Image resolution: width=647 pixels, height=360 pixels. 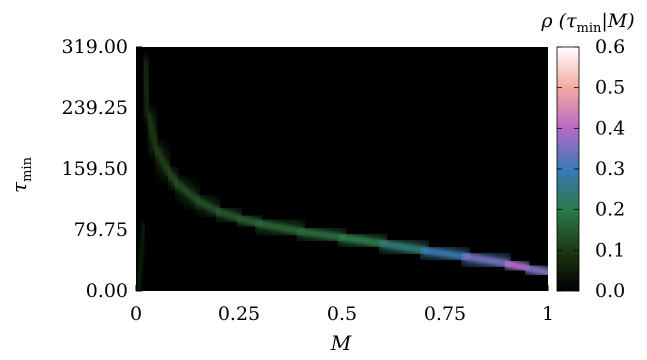 What do you see at coordinates (95, 169) in the screenshot?
I see `y-tick-label: 159.50` at bounding box center [95, 169].